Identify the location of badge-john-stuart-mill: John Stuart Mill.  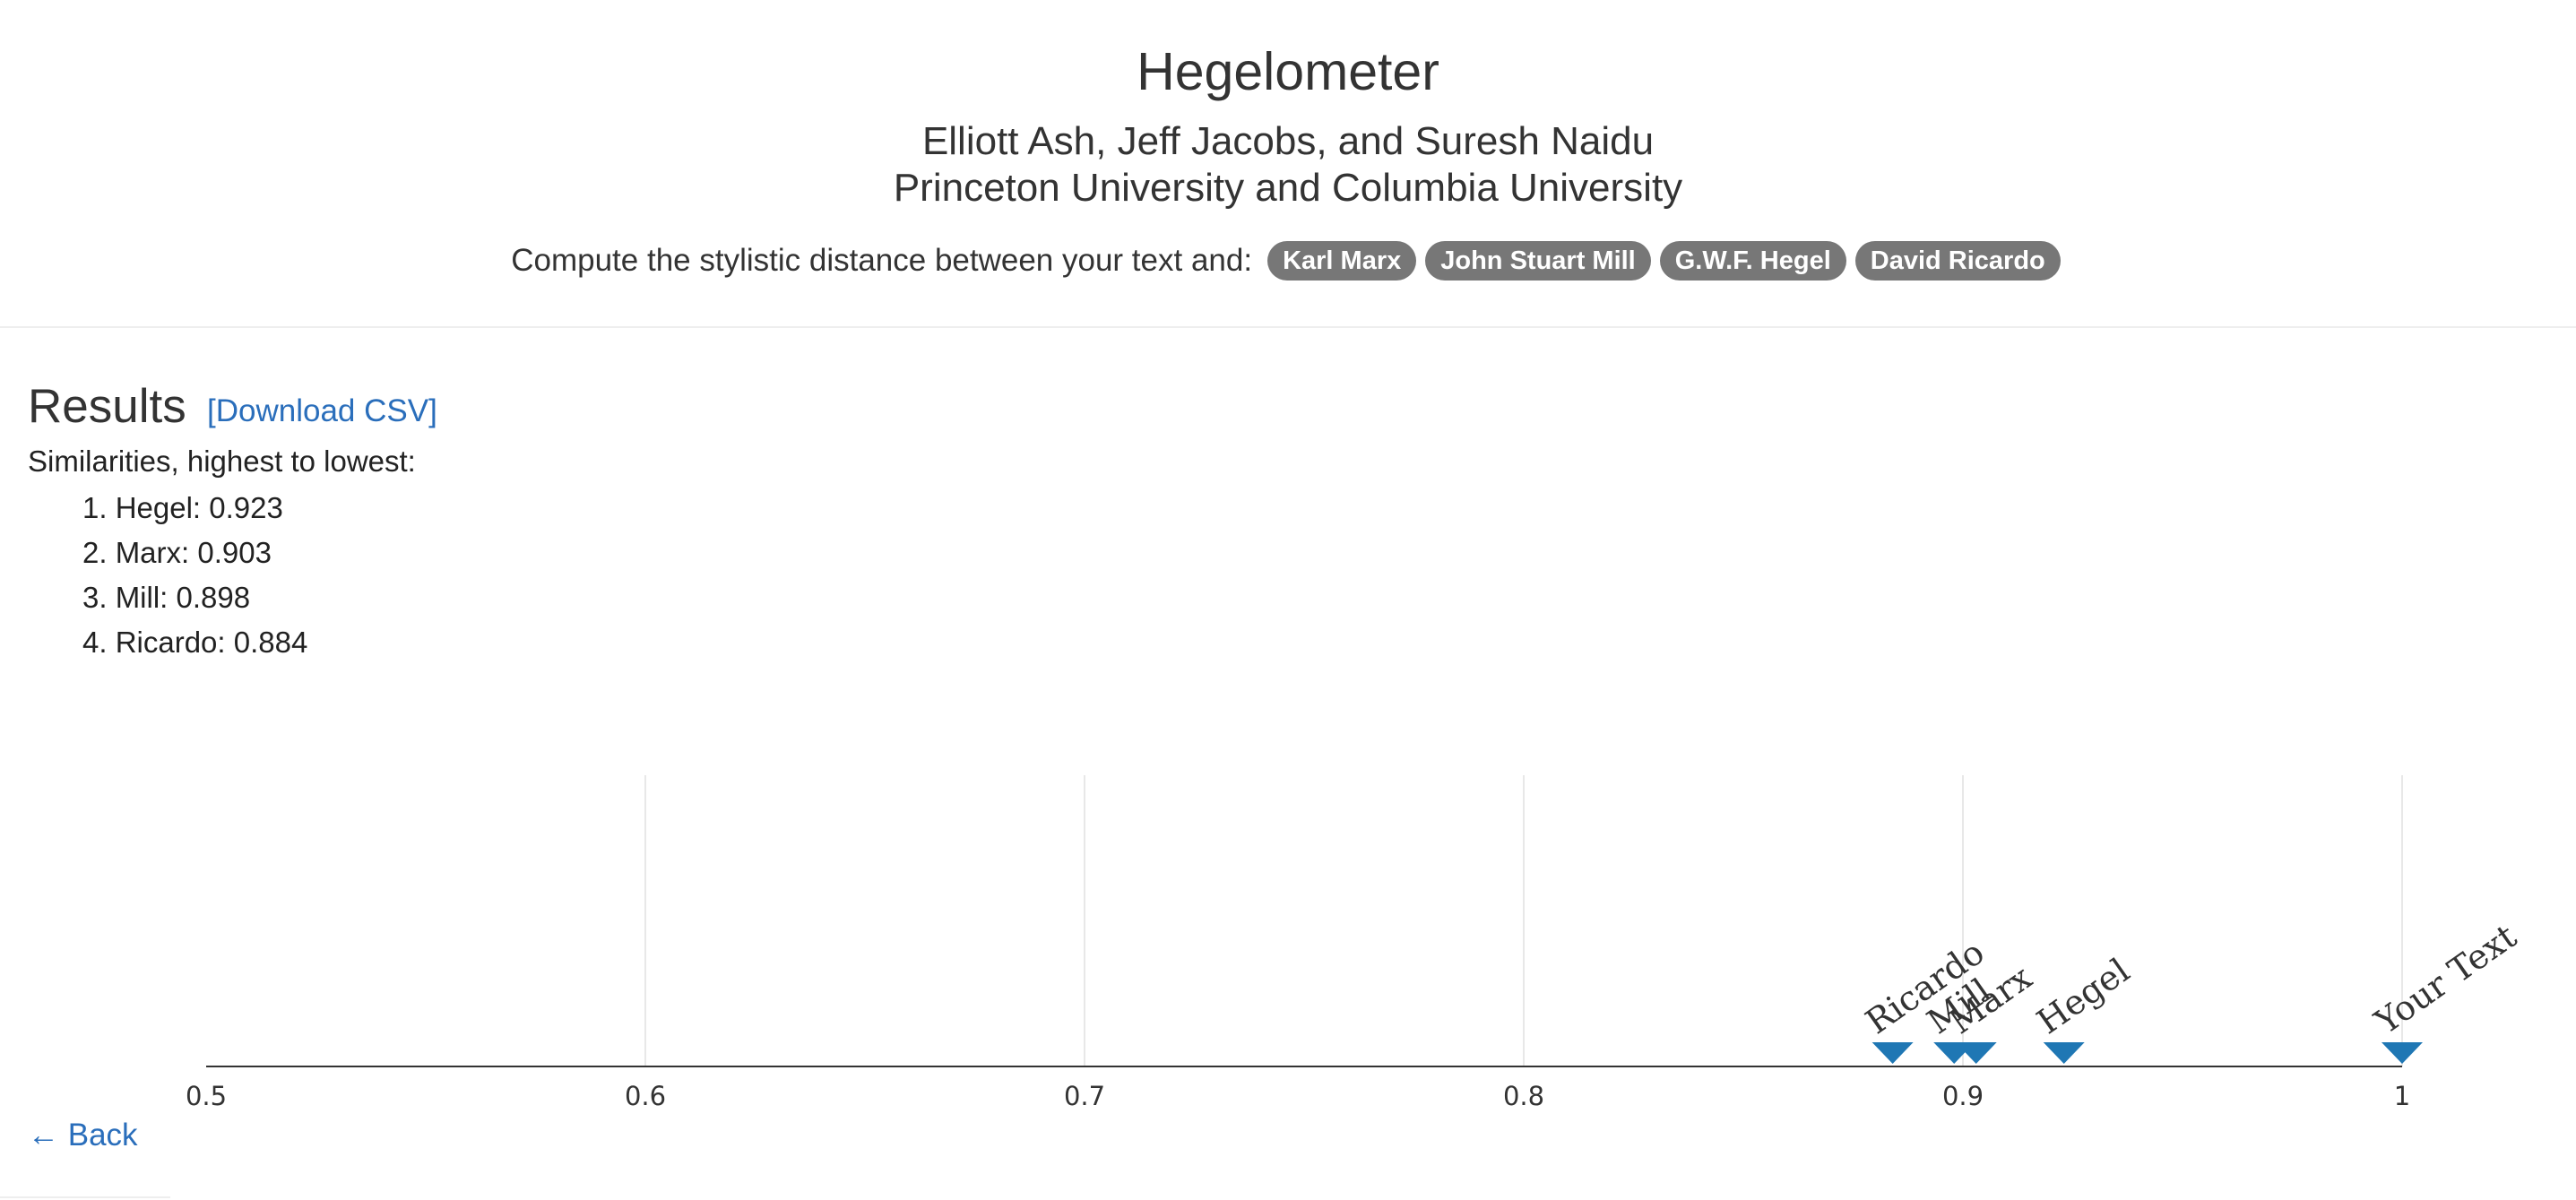
(1538, 261).